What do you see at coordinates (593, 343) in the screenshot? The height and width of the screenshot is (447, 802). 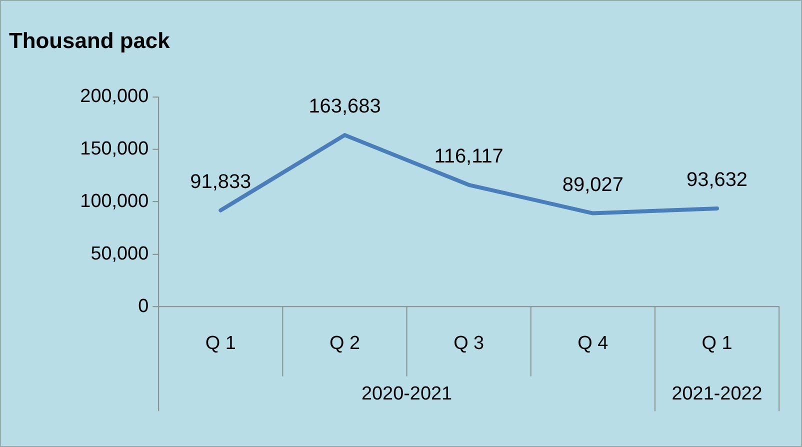 I see `x-tick-label: Q 4` at bounding box center [593, 343].